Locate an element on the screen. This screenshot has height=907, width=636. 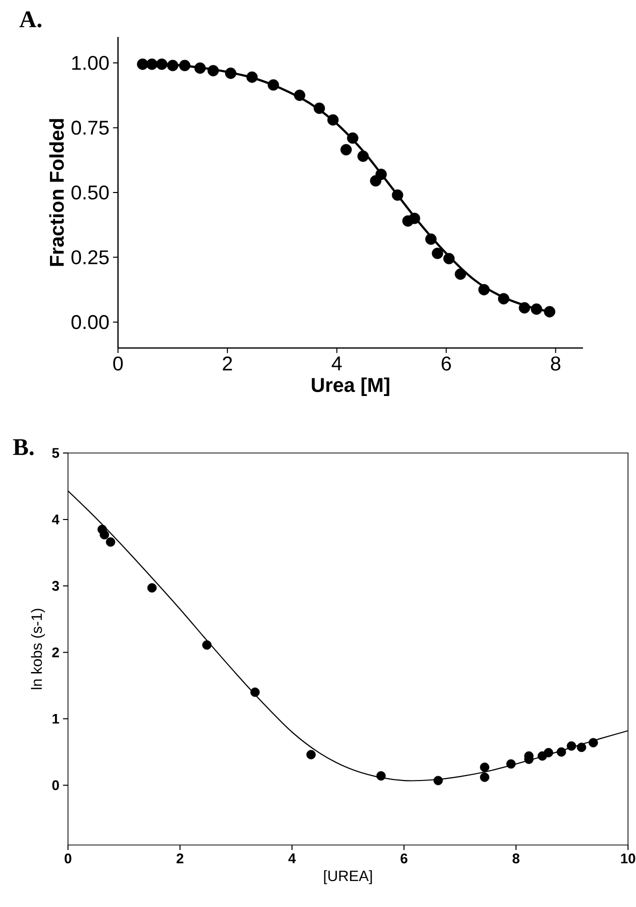
chart-title: B. is located at coordinates (23, 447).